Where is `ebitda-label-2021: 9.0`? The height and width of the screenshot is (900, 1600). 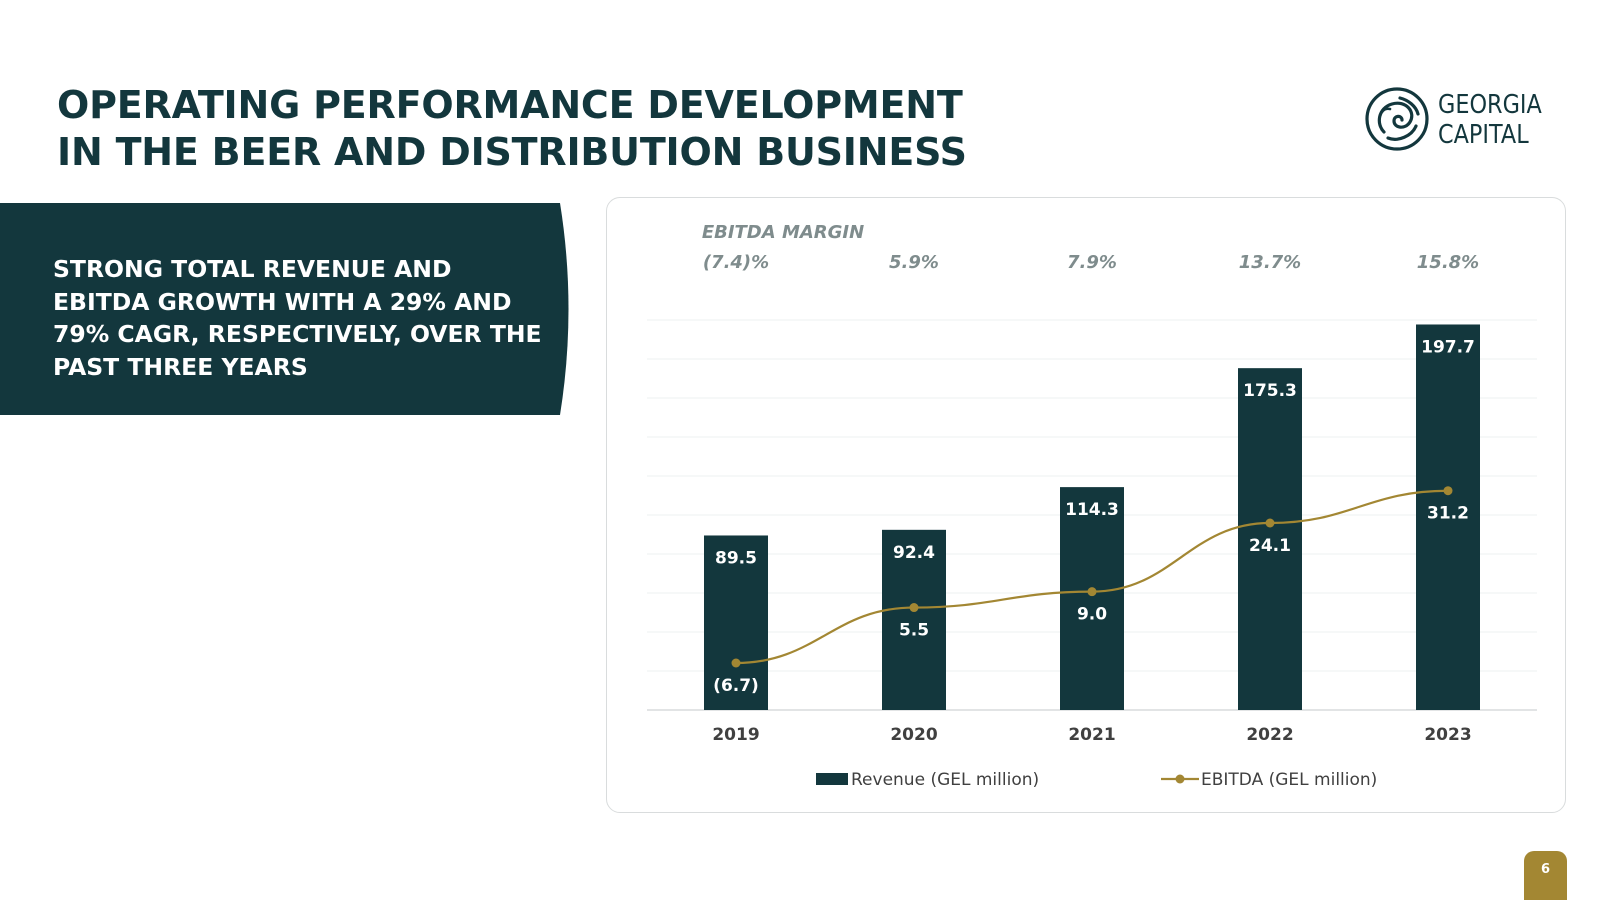
ebitda-label-2021: 9.0 is located at coordinates (1092, 615).